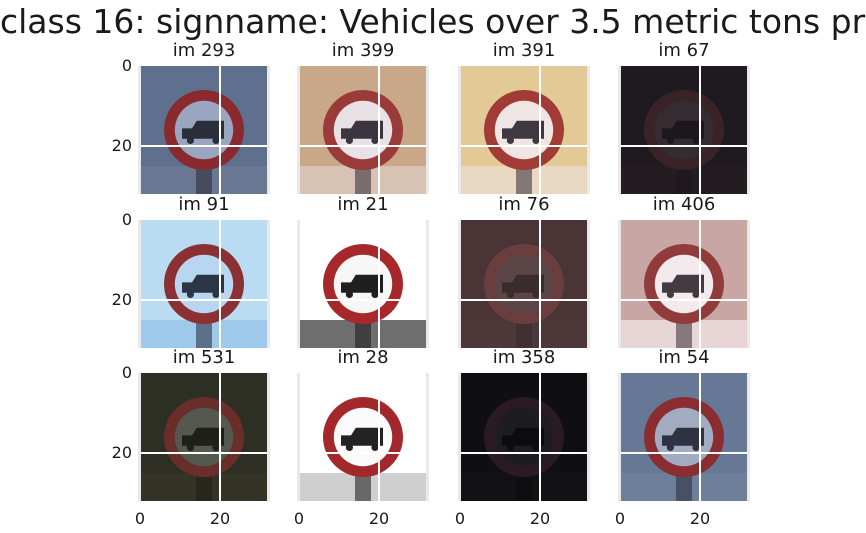 The width and height of the screenshot is (866, 533). What do you see at coordinates (204, 50) in the screenshot?
I see `panel-title: im 293` at bounding box center [204, 50].